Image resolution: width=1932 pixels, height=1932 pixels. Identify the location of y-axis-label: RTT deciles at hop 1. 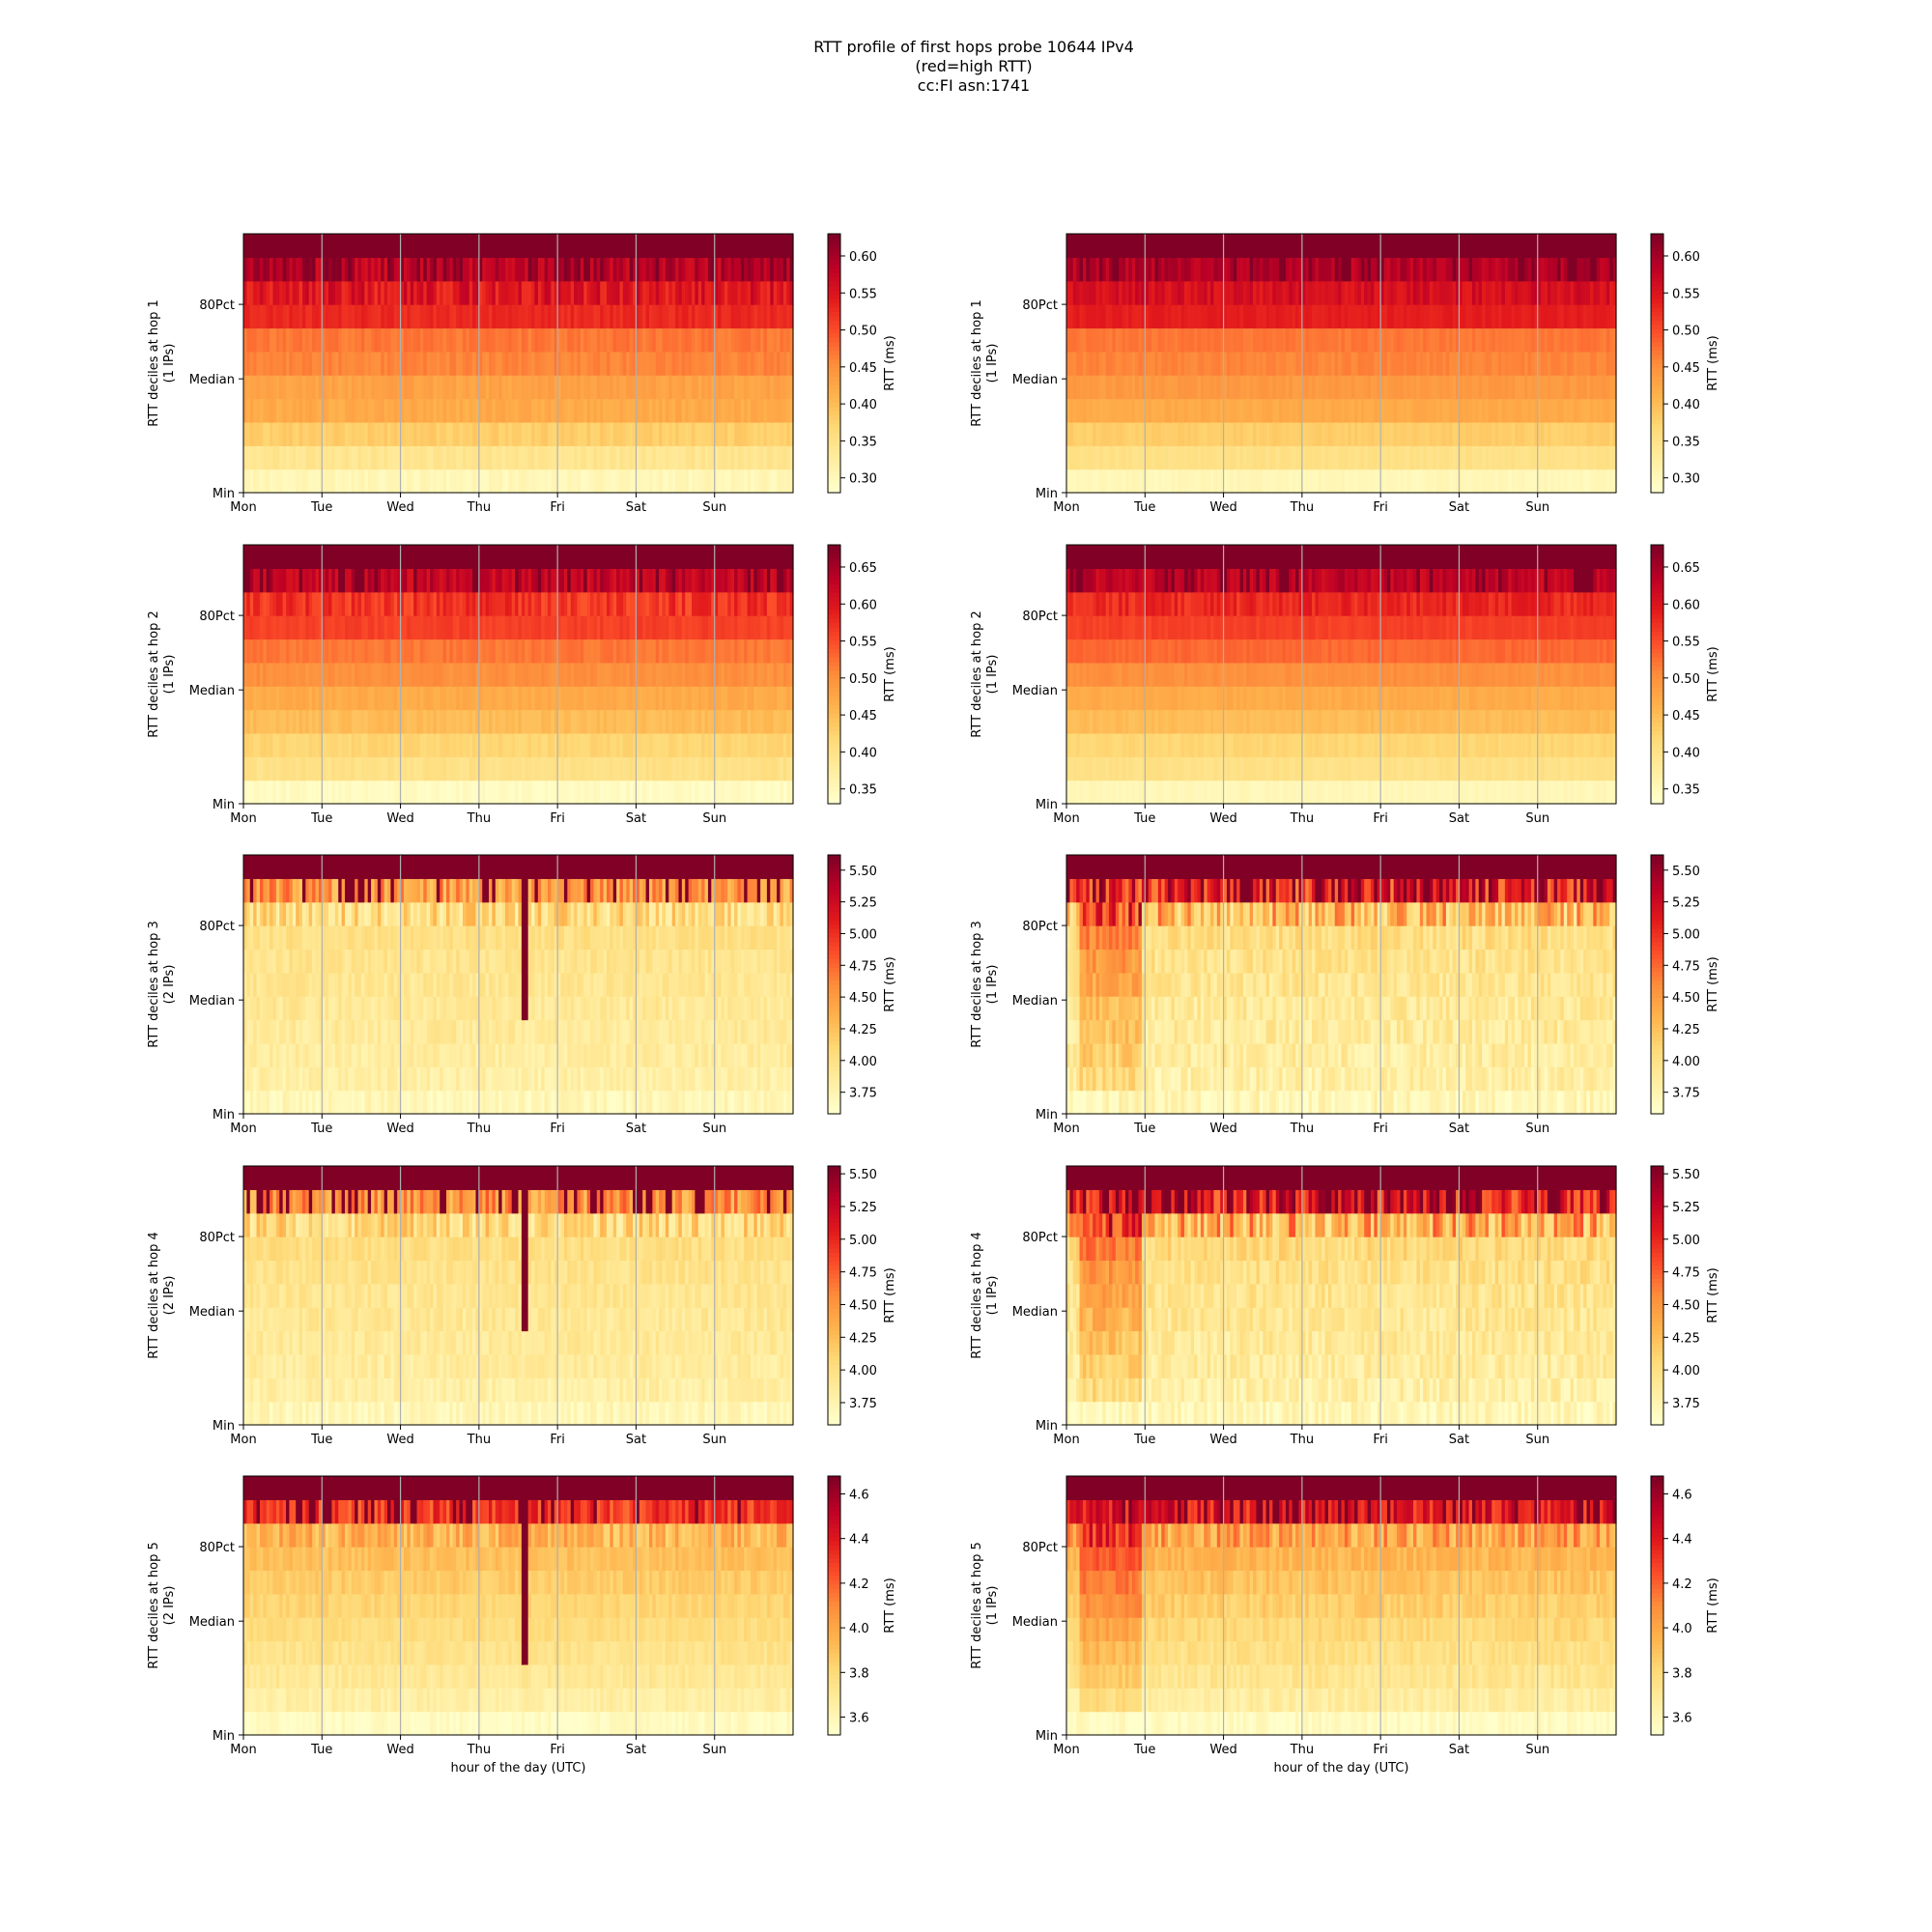
(977, 362).